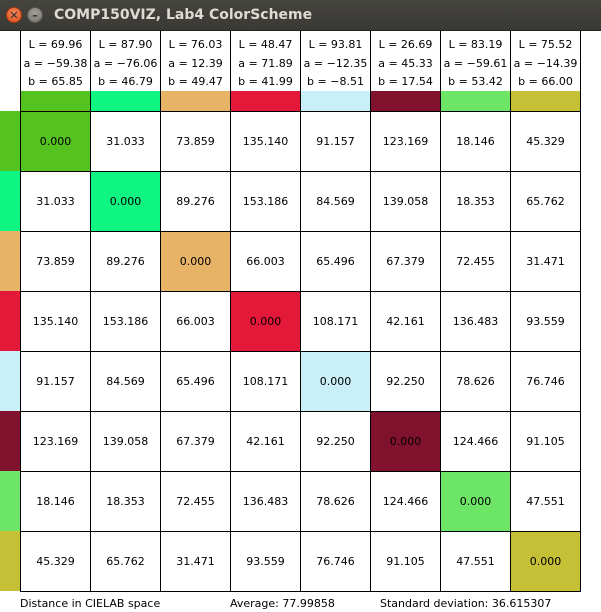 The height and width of the screenshot is (612, 601). I want to click on lab-values-header: L = 48.47 a = 71.89 b = 41.99, so click(265, 61).